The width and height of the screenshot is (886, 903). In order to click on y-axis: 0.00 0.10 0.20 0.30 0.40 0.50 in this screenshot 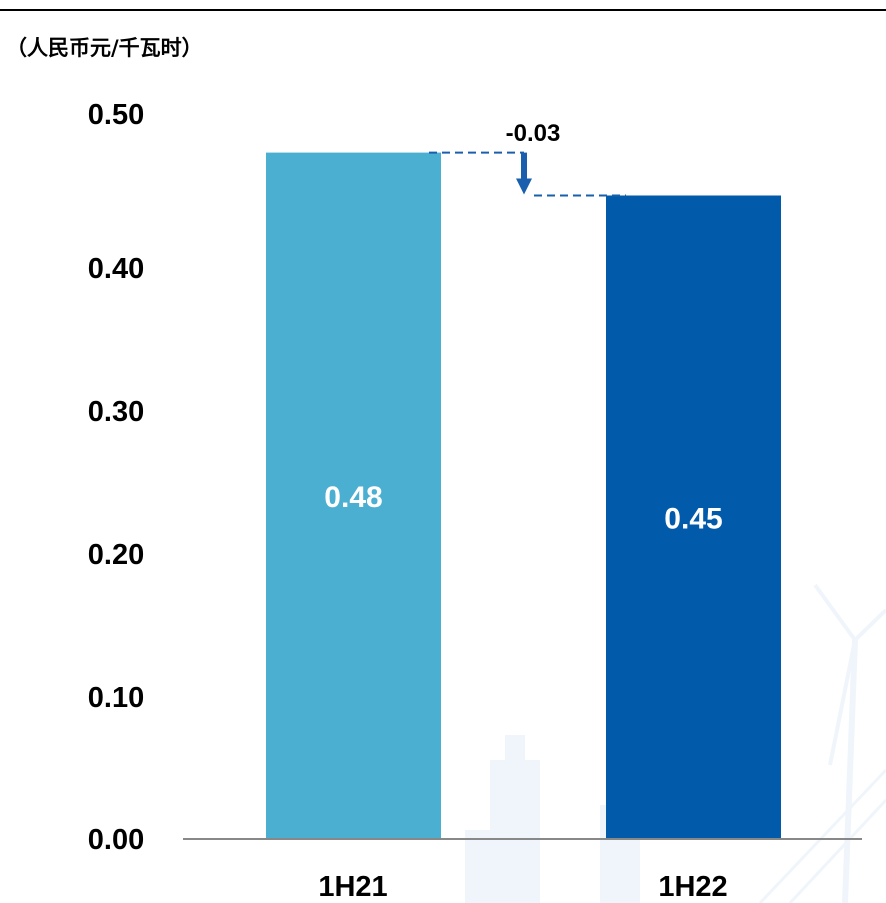, I will do `click(116, 477)`.